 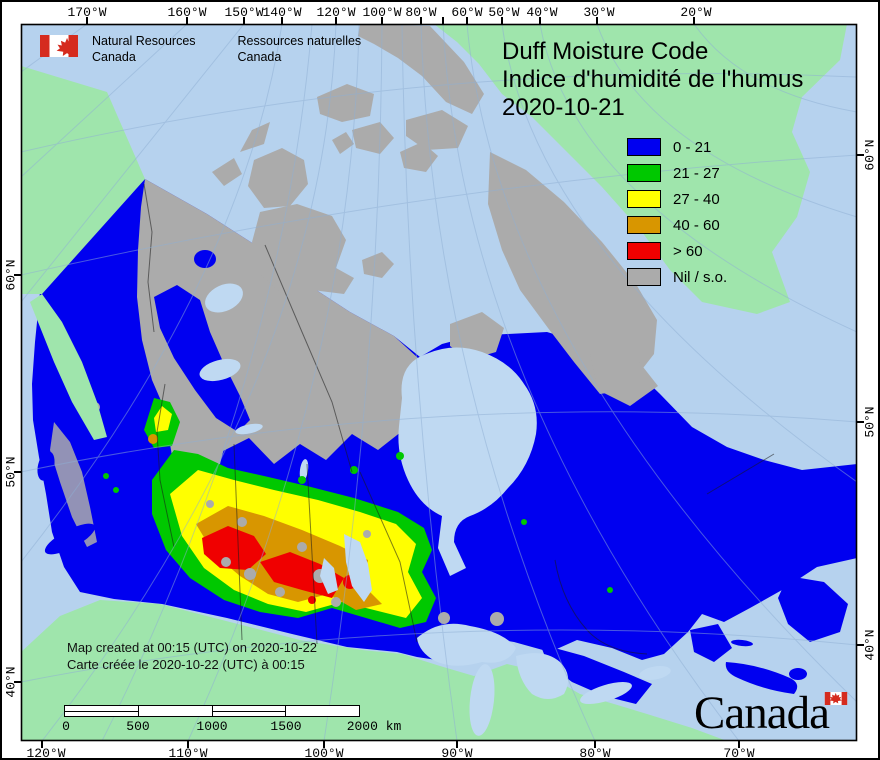 I want to click on newfoundland, so click(x=813, y=609).